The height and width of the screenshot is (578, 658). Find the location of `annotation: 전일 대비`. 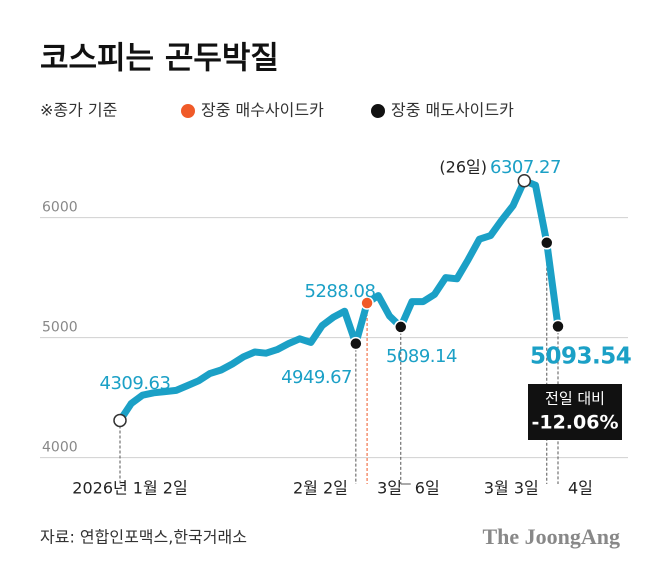

annotation: 전일 대비 is located at coordinates (575, 399).